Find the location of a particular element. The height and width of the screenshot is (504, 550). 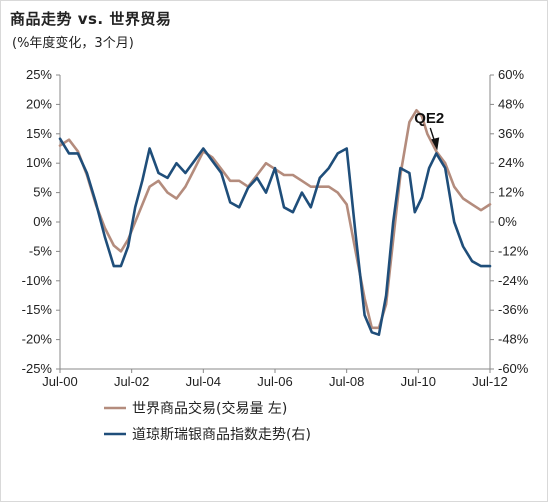

x-tick-label: Jul-04 is located at coordinates (203, 381).